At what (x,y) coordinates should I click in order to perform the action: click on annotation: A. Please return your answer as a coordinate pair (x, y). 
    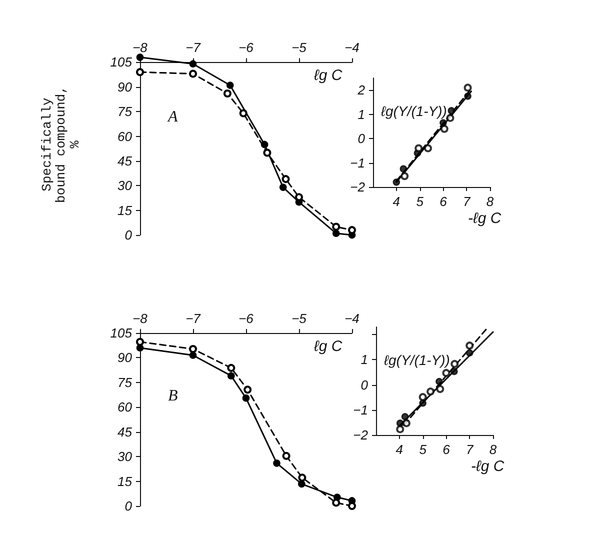
    Looking at the image, I should click on (172, 117).